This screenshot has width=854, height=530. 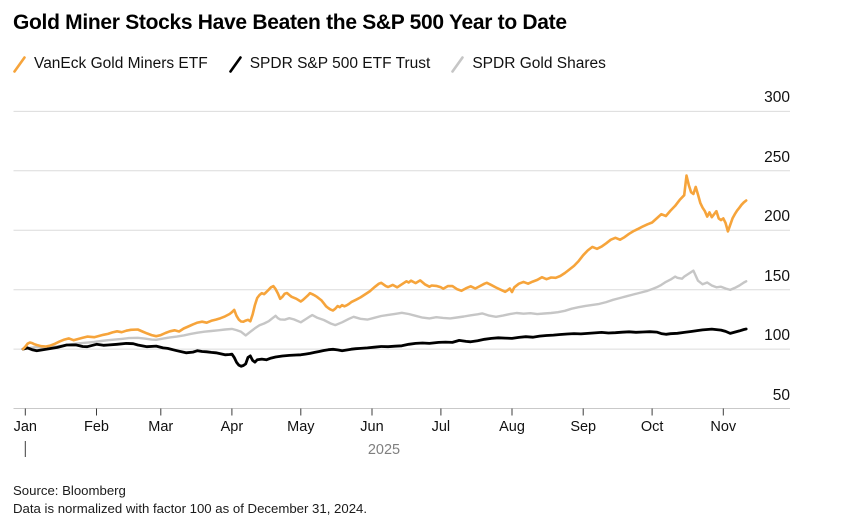 What do you see at coordinates (781, 395) in the screenshot?
I see `y-axis-label-50: 50` at bounding box center [781, 395].